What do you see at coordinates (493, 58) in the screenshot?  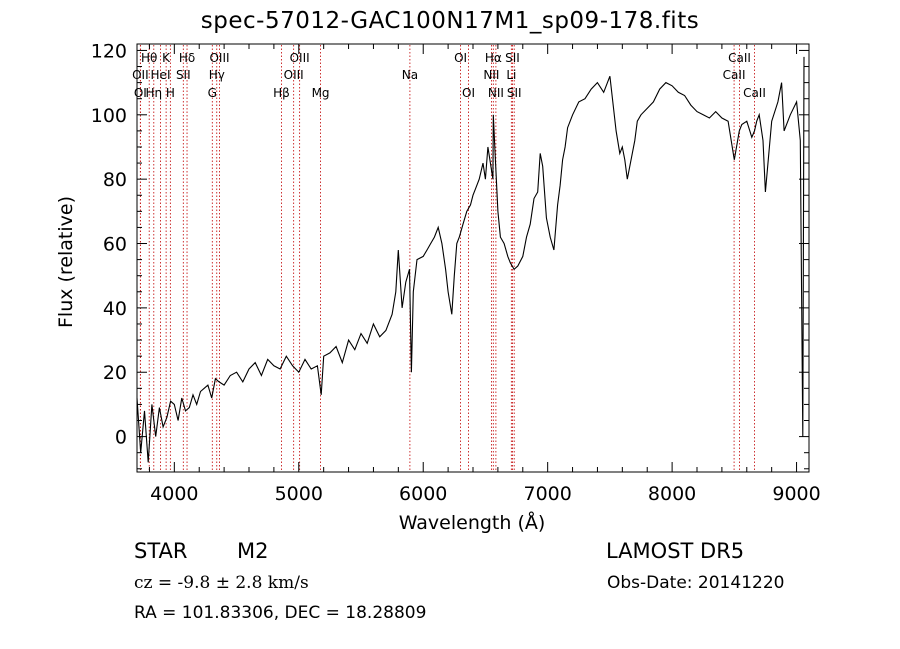 I see `line-label: Hα` at bounding box center [493, 58].